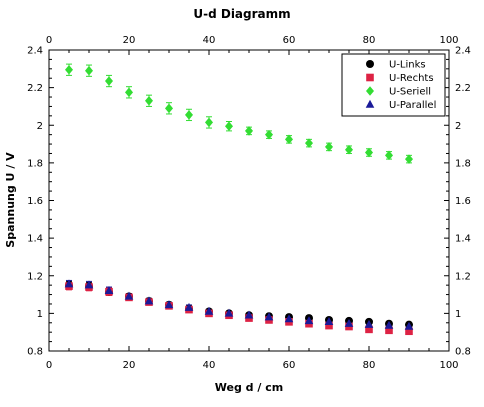  What do you see at coordinates (463, 51) in the screenshot?
I see `y-tick-label-right: 2.4` at bounding box center [463, 51].